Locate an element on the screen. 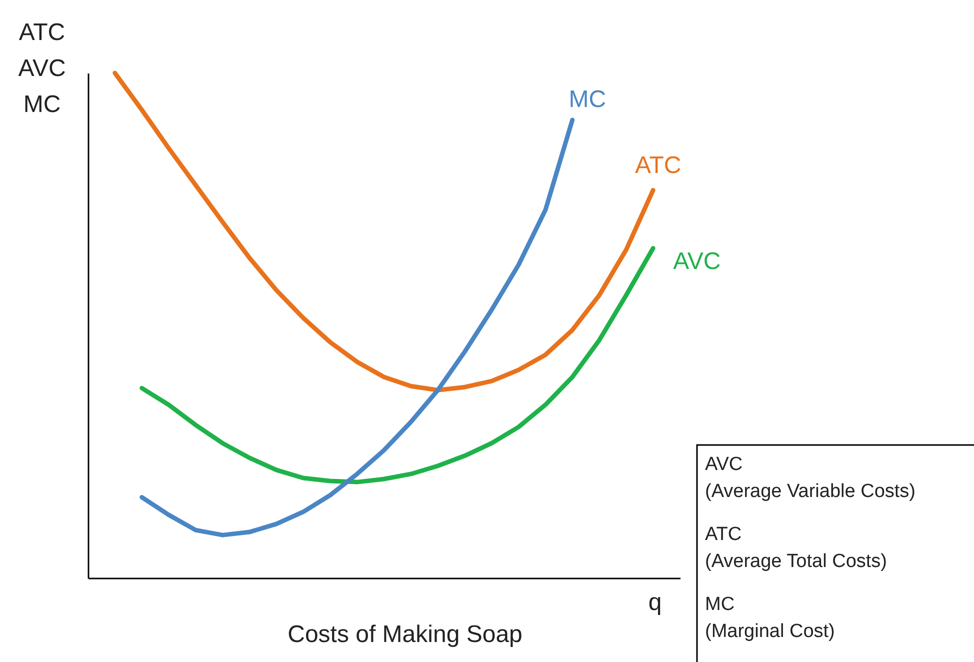  series-label: MC is located at coordinates (587, 99).